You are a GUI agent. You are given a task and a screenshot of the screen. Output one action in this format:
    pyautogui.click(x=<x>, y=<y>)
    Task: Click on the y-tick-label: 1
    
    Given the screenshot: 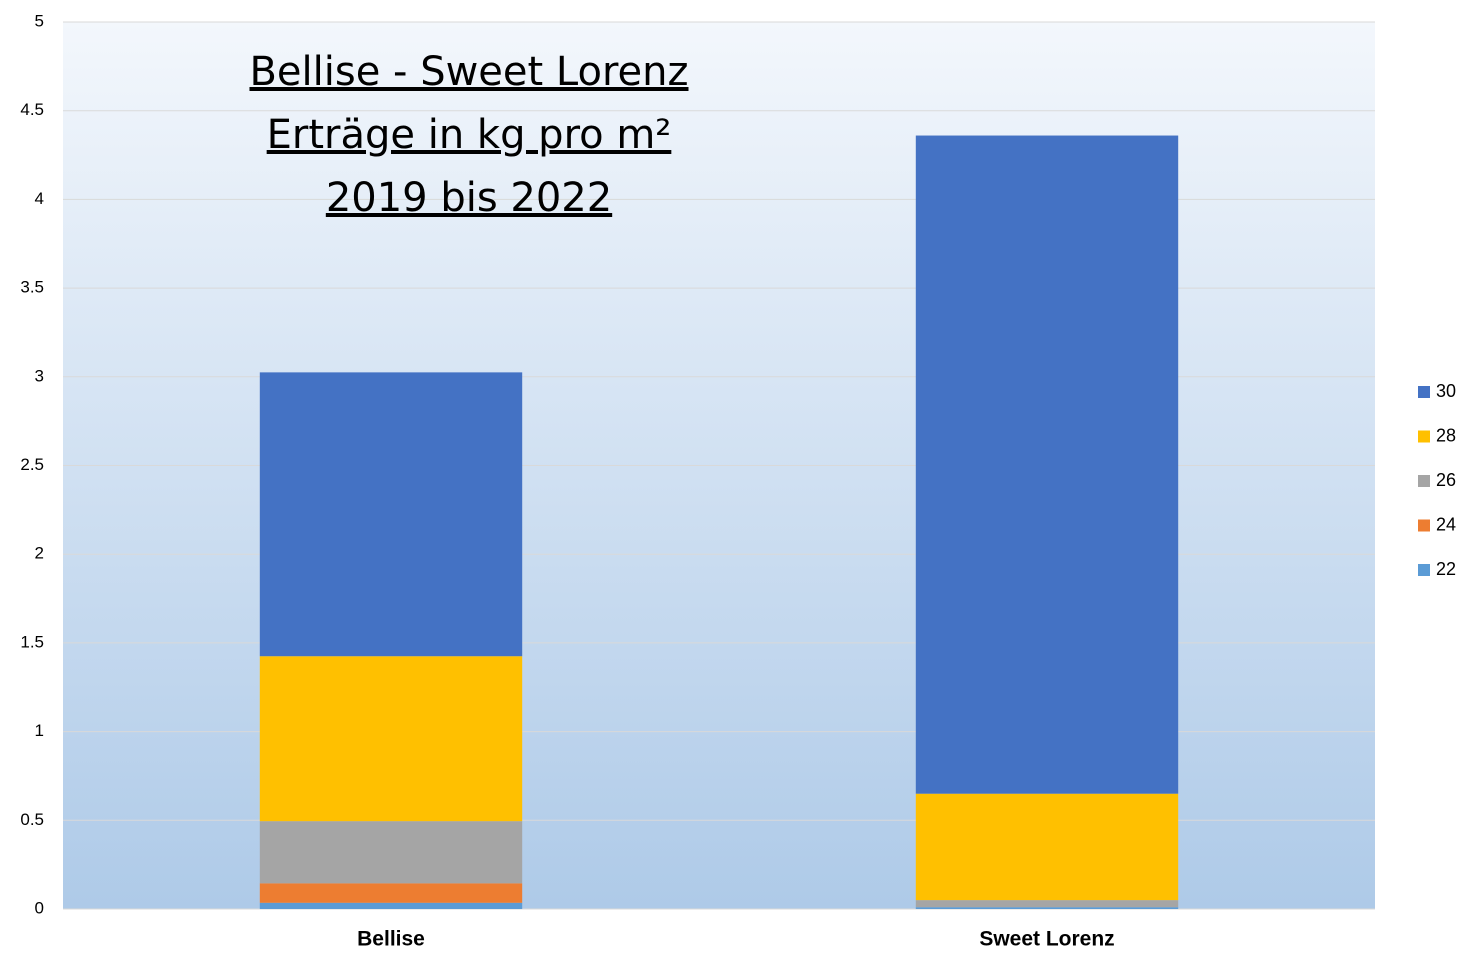 What is the action you would take?
    pyautogui.click(x=39, y=730)
    